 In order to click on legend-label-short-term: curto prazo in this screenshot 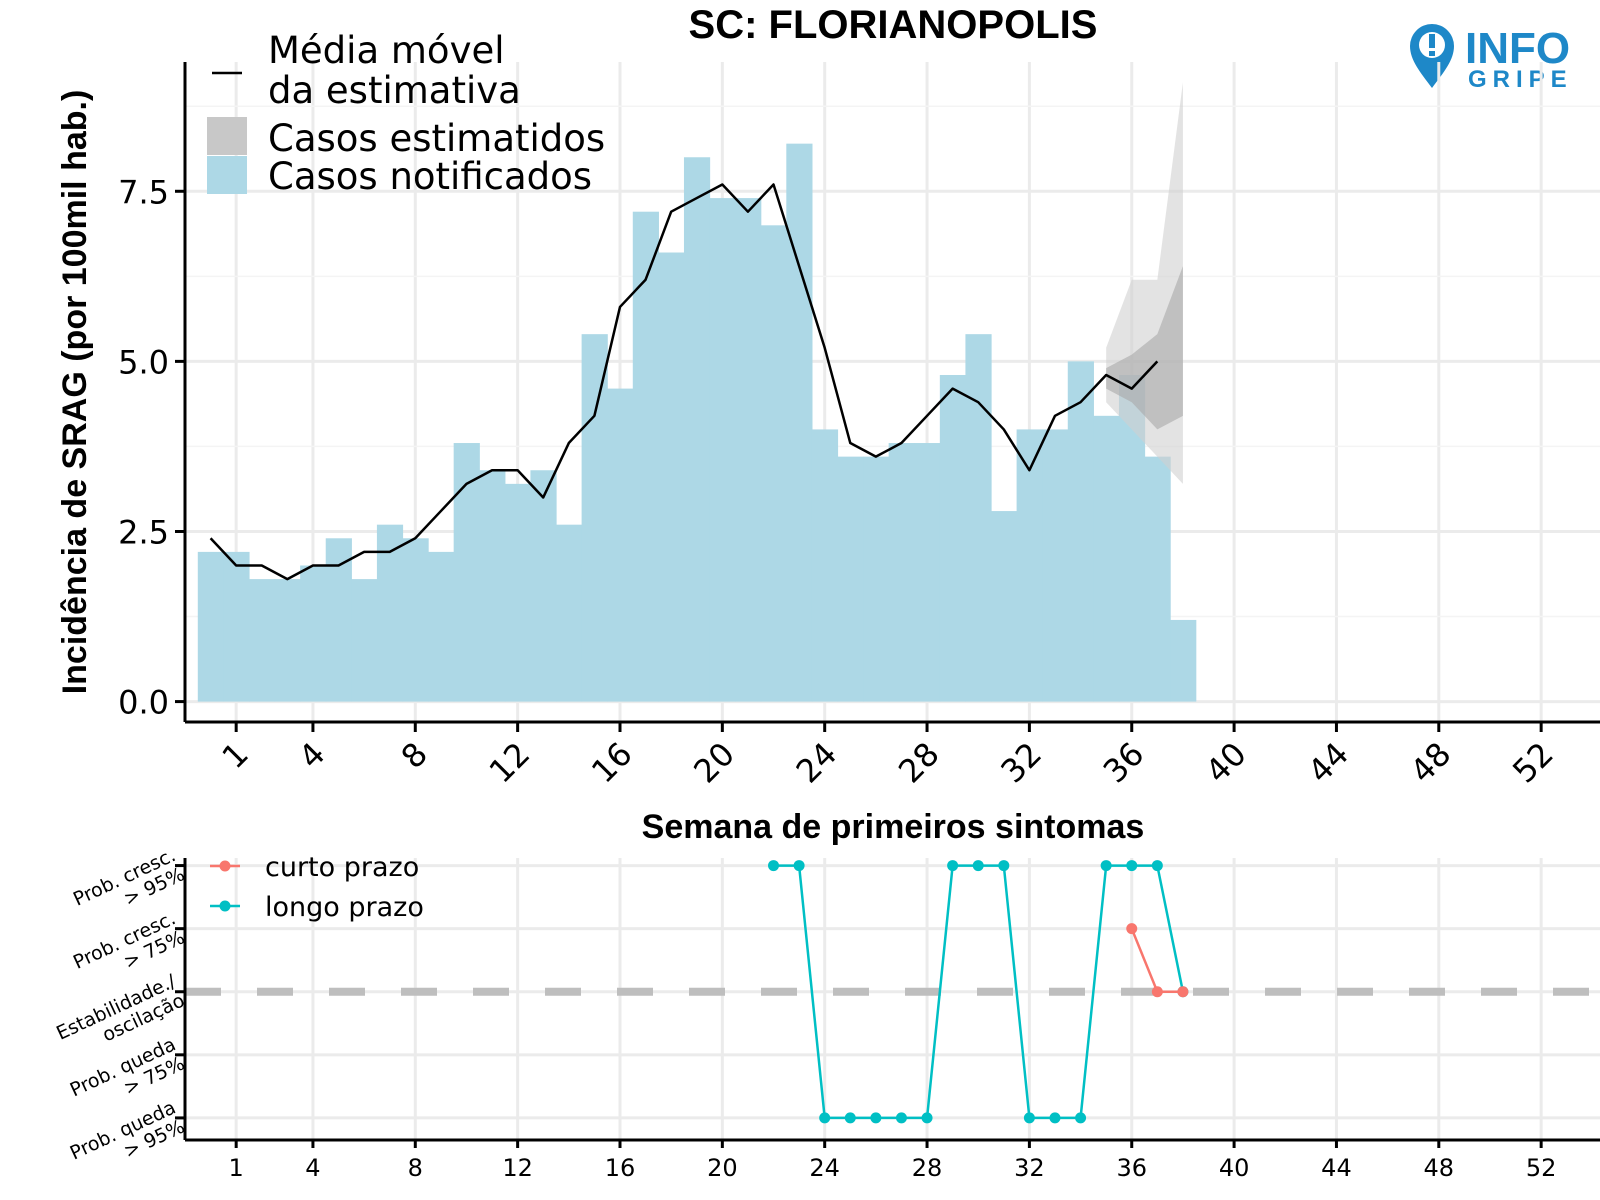, I will do `click(342, 867)`.